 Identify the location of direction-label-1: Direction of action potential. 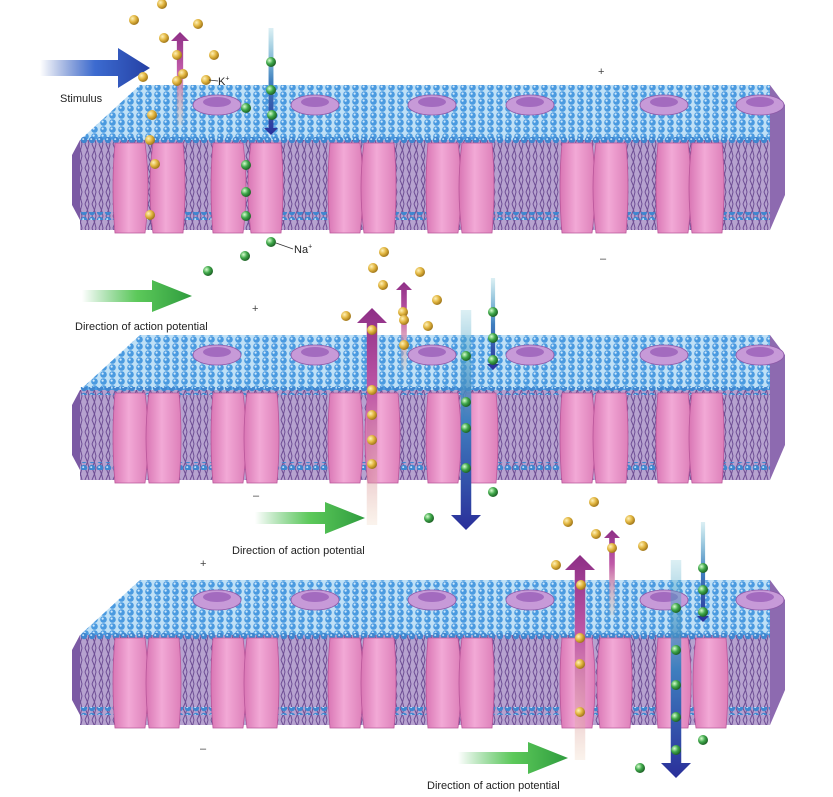
(141, 327).